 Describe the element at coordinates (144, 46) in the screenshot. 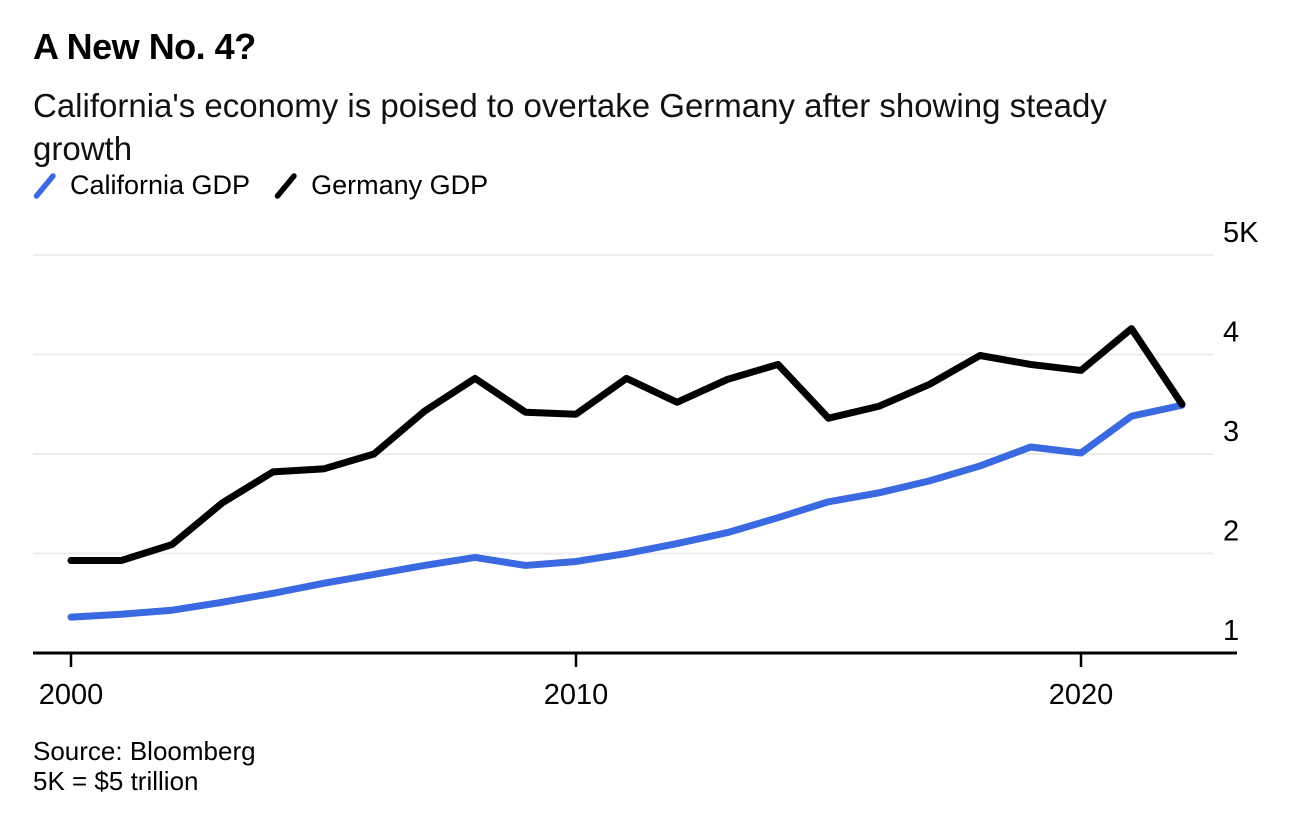

I see `chart-title: A New No. 4?` at that location.